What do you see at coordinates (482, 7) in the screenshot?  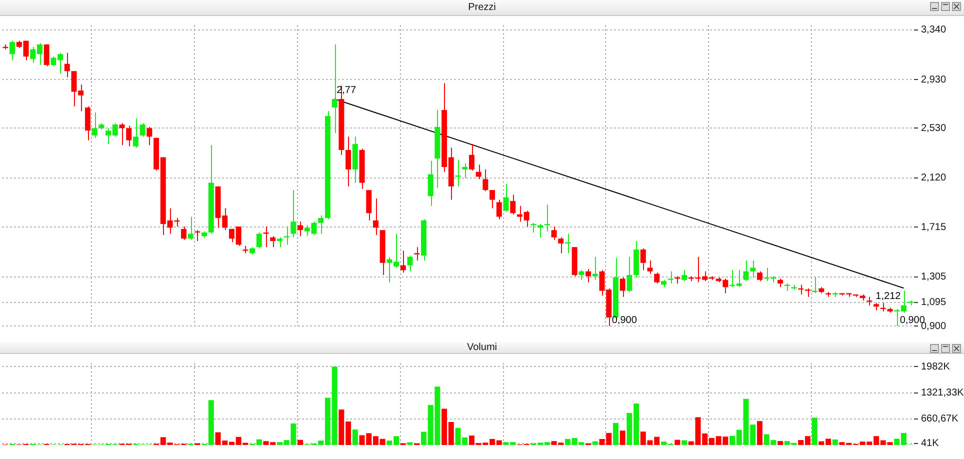 I see `chart-title: Prezzi` at bounding box center [482, 7].